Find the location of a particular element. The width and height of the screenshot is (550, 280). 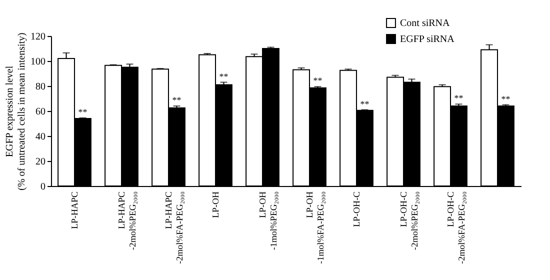

y-tick-label: 0 is located at coordinates (43, 187).